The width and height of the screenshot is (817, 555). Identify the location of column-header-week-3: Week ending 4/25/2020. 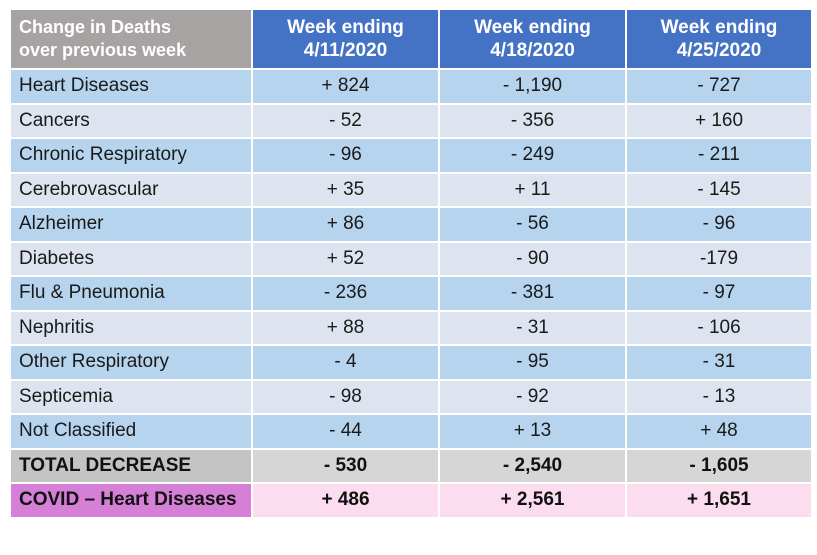
(719, 39).